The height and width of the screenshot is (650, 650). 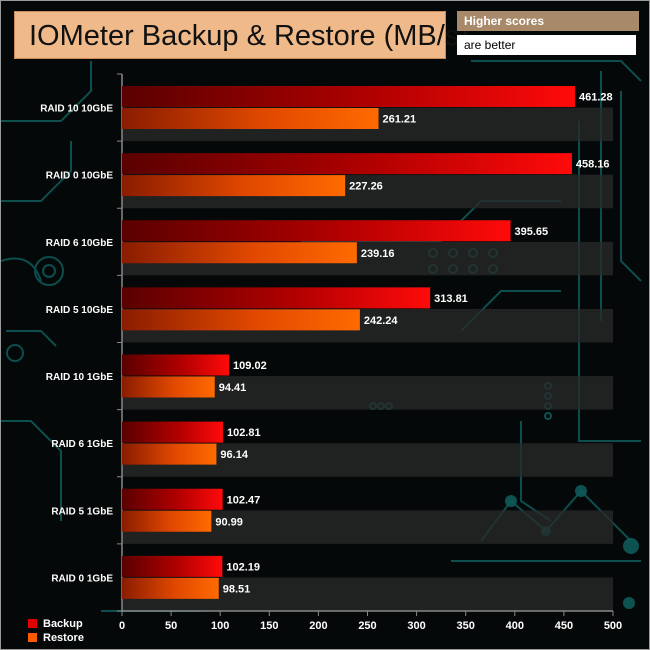 What do you see at coordinates (243, 567) in the screenshot?
I see `backup-value-label: 102.19` at bounding box center [243, 567].